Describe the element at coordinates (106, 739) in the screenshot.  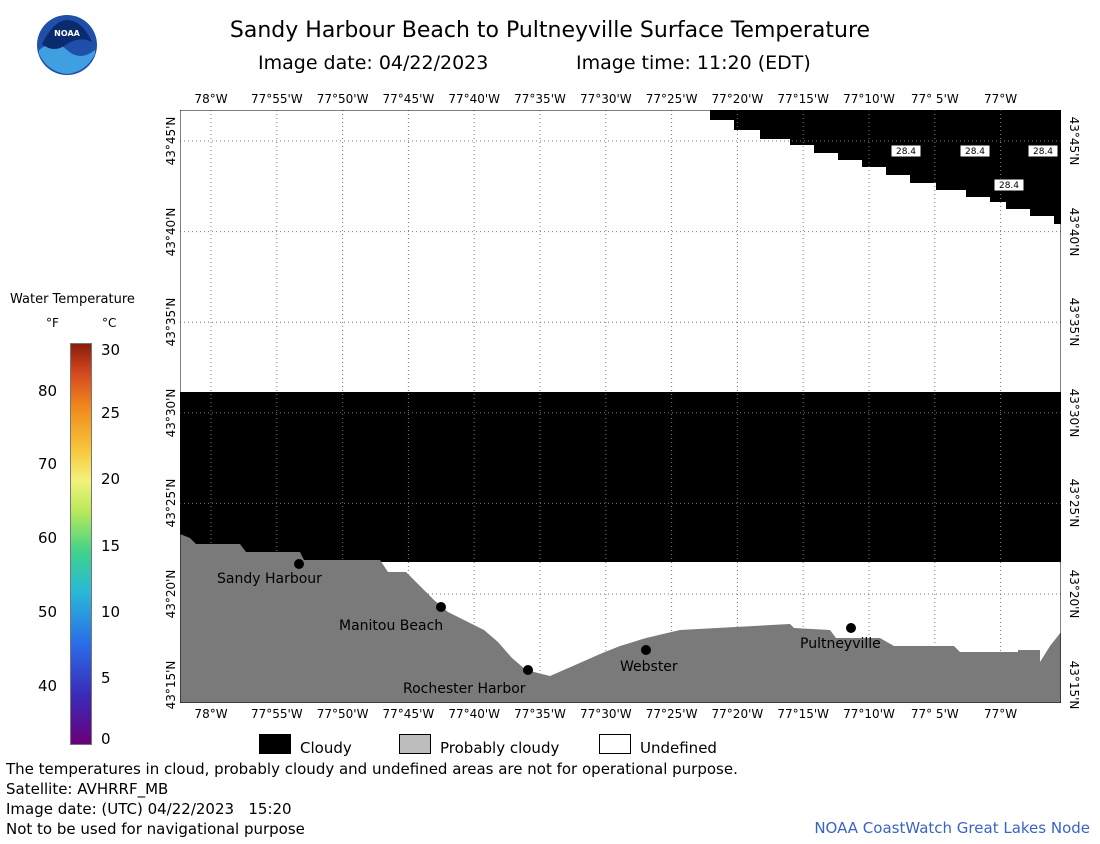
I see `celsius-tick: 0` at that location.